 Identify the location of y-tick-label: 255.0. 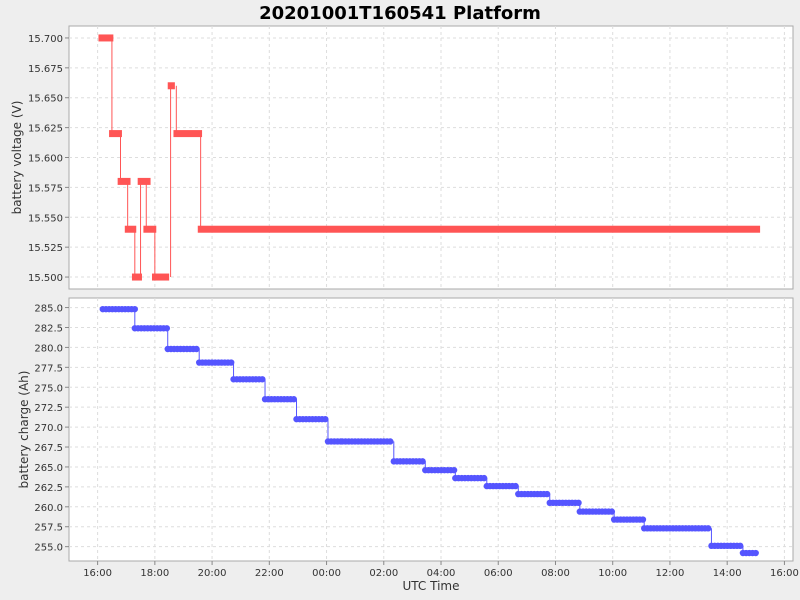
(48, 548).